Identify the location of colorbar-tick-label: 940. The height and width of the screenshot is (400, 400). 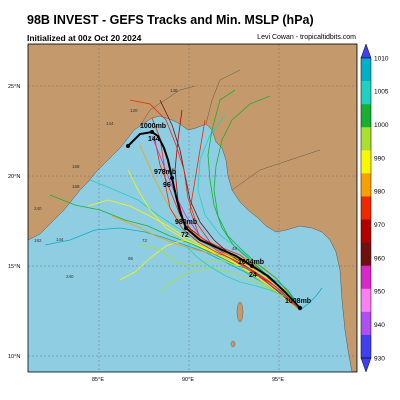
(379, 325).